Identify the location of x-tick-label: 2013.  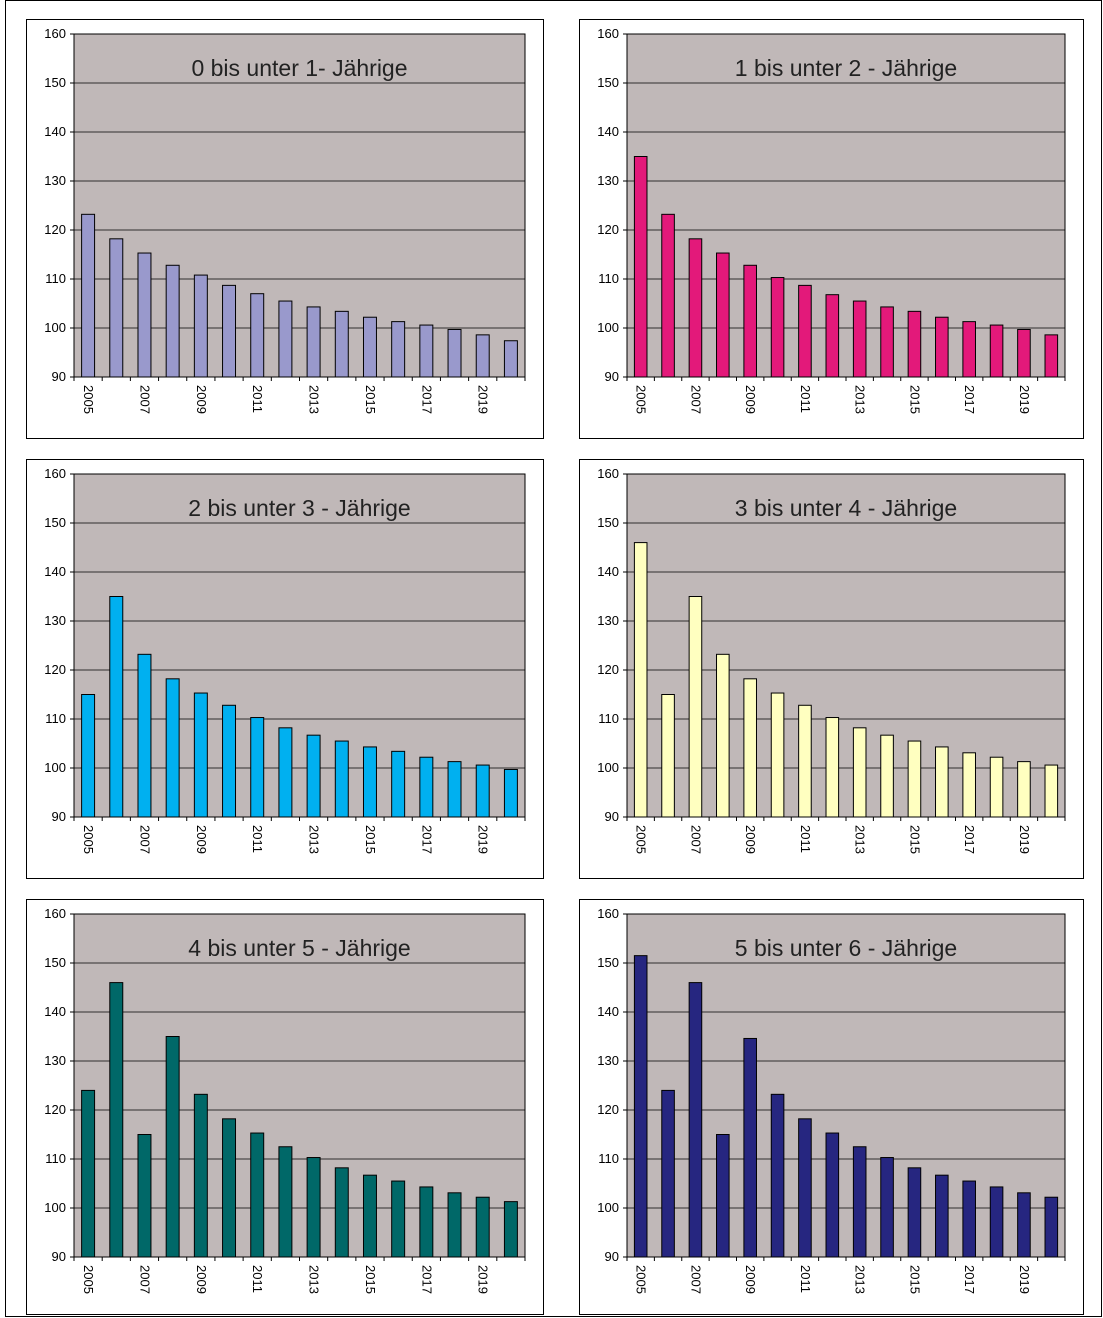
(860, 839).